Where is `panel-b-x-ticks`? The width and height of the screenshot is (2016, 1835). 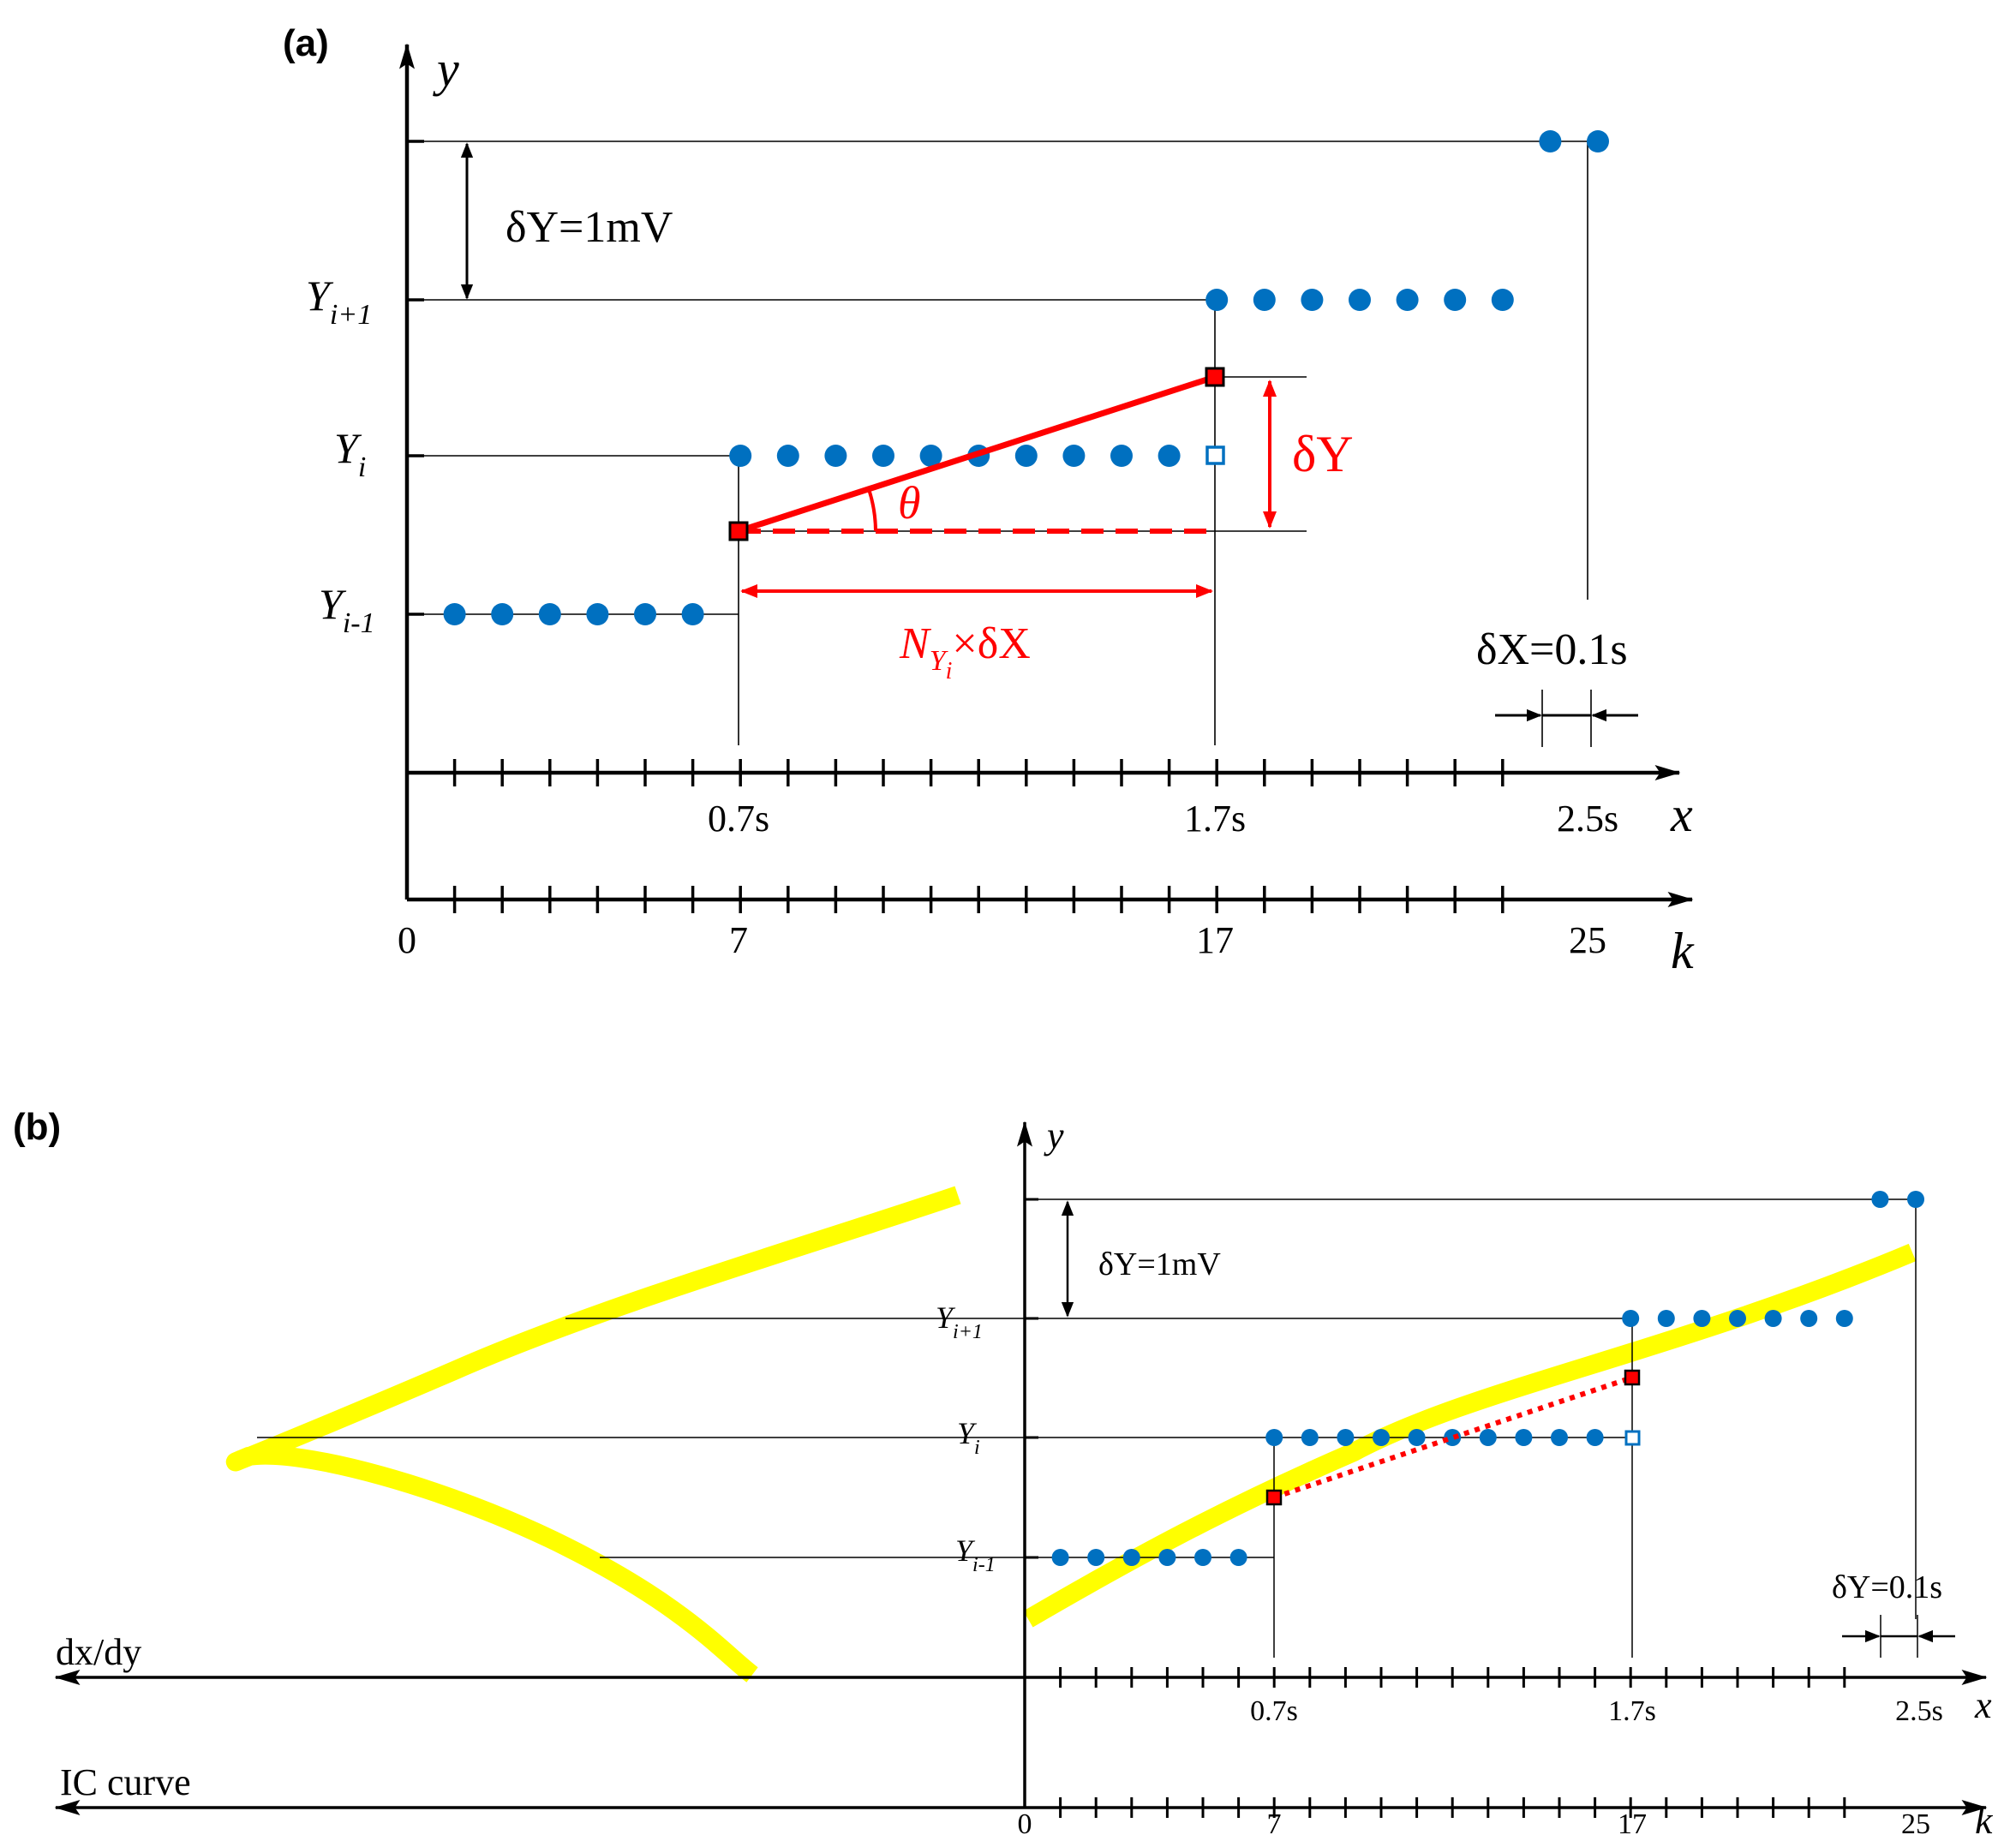 panel-b-x-ticks is located at coordinates (1452, 1677).